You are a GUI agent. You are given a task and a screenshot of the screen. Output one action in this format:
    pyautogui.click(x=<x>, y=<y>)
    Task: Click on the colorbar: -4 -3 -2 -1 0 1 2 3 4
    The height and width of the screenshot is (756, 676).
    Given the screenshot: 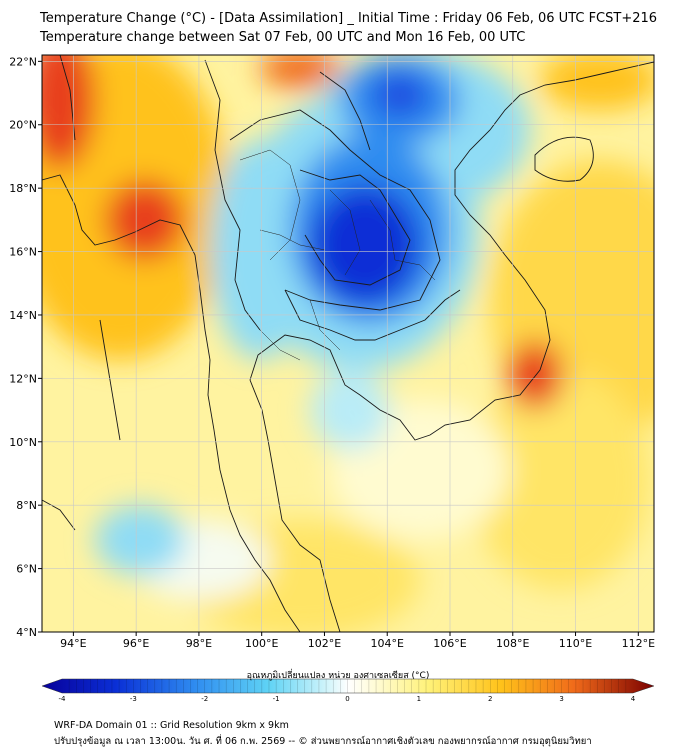 What is the action you would take?
    pyautogui.click(x=348, y=690)
    